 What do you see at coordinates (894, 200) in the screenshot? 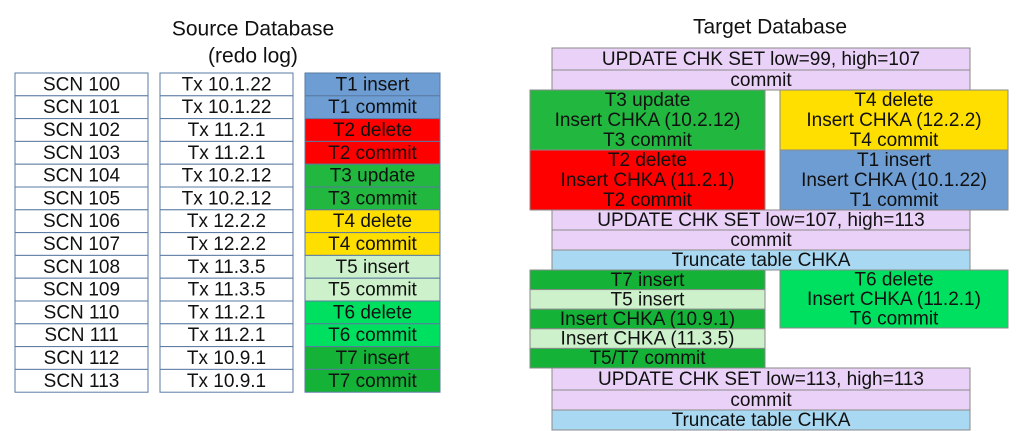
I see `block-line: T1 commit` at bounding box center [894, 200].